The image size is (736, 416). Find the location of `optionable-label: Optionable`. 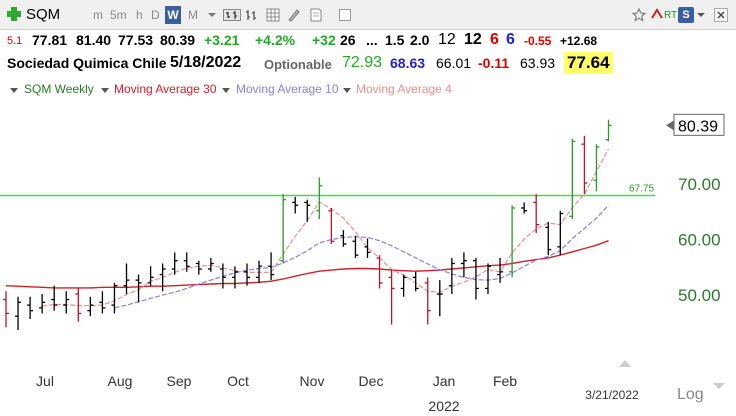

optionable-label: Optionable is located at coordinates (298, 64).